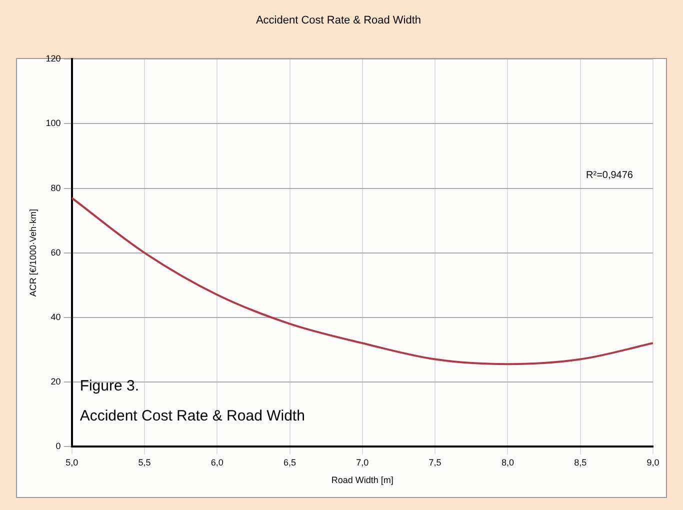 The height and width of the screenshot is (510, 683). Describe the element at coordinates (33, 253) in the screenshot. I see `y-axis-title: ACR [€/1000·Veh·km]` at that location.